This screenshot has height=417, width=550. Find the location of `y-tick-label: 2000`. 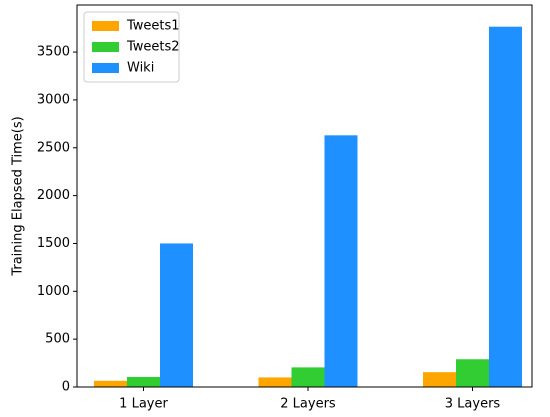

y-tick-label: 2000 is located at coordinates (53, 195).